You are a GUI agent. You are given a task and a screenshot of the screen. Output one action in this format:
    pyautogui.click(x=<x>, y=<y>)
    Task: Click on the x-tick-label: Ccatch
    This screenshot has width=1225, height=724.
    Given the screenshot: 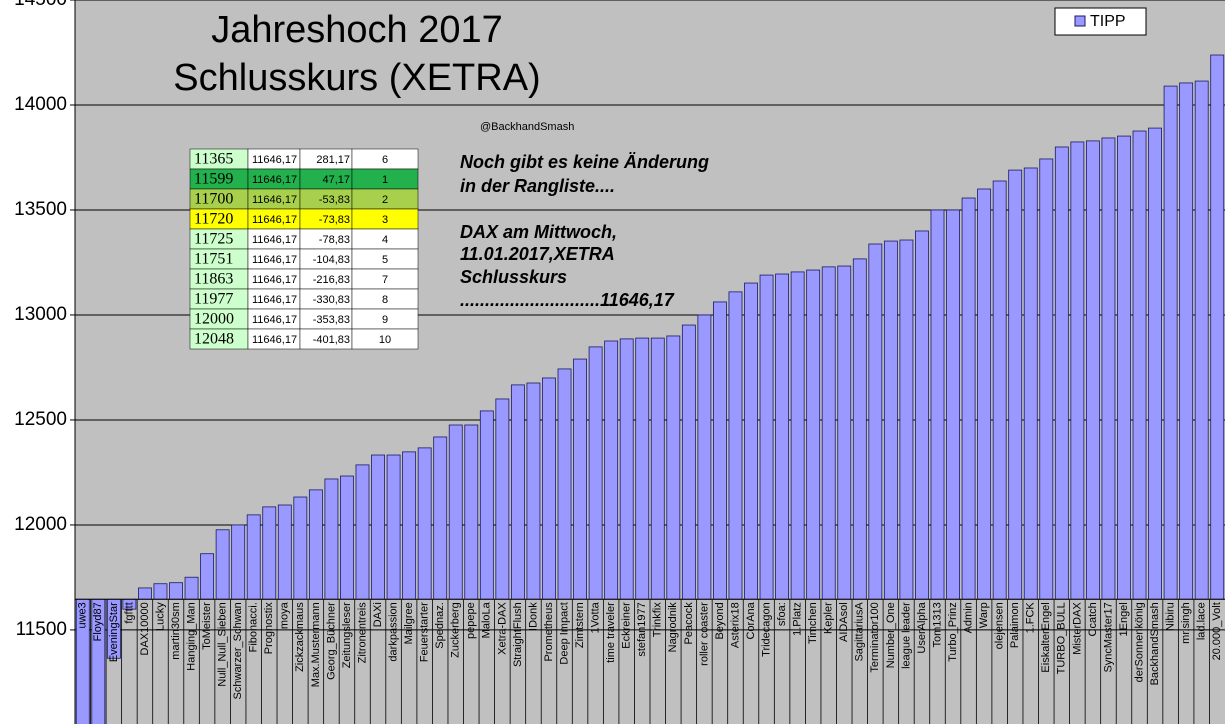 What is the action you would take?
    pyautogui.click(x=1093, y=619)
    